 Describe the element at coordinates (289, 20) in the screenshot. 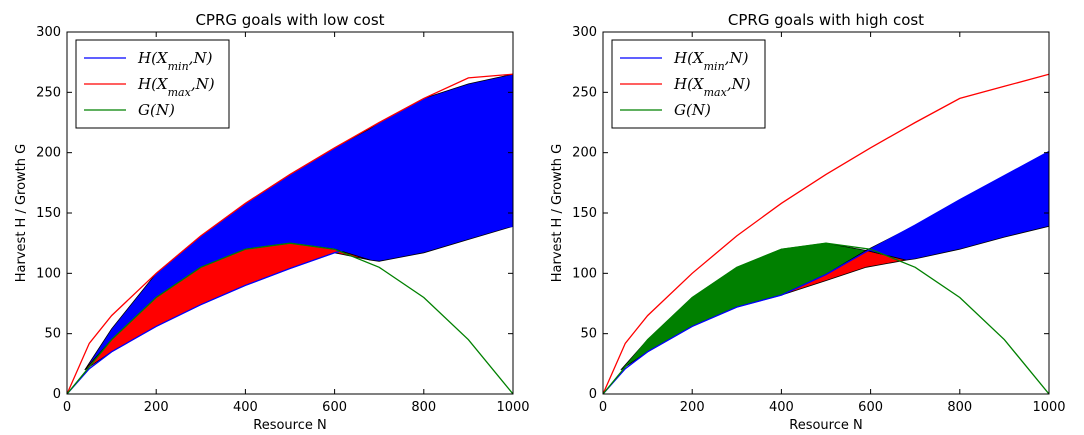

I see `chart-title: CPRG goals with low cost` at that location.